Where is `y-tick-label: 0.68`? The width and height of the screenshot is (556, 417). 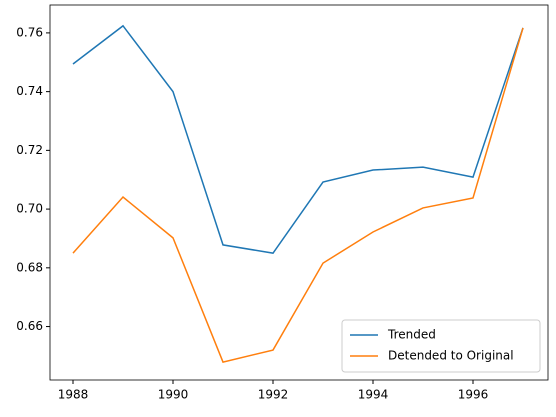
y-tick-label: 0.68 is located at coordinates (29, 267).